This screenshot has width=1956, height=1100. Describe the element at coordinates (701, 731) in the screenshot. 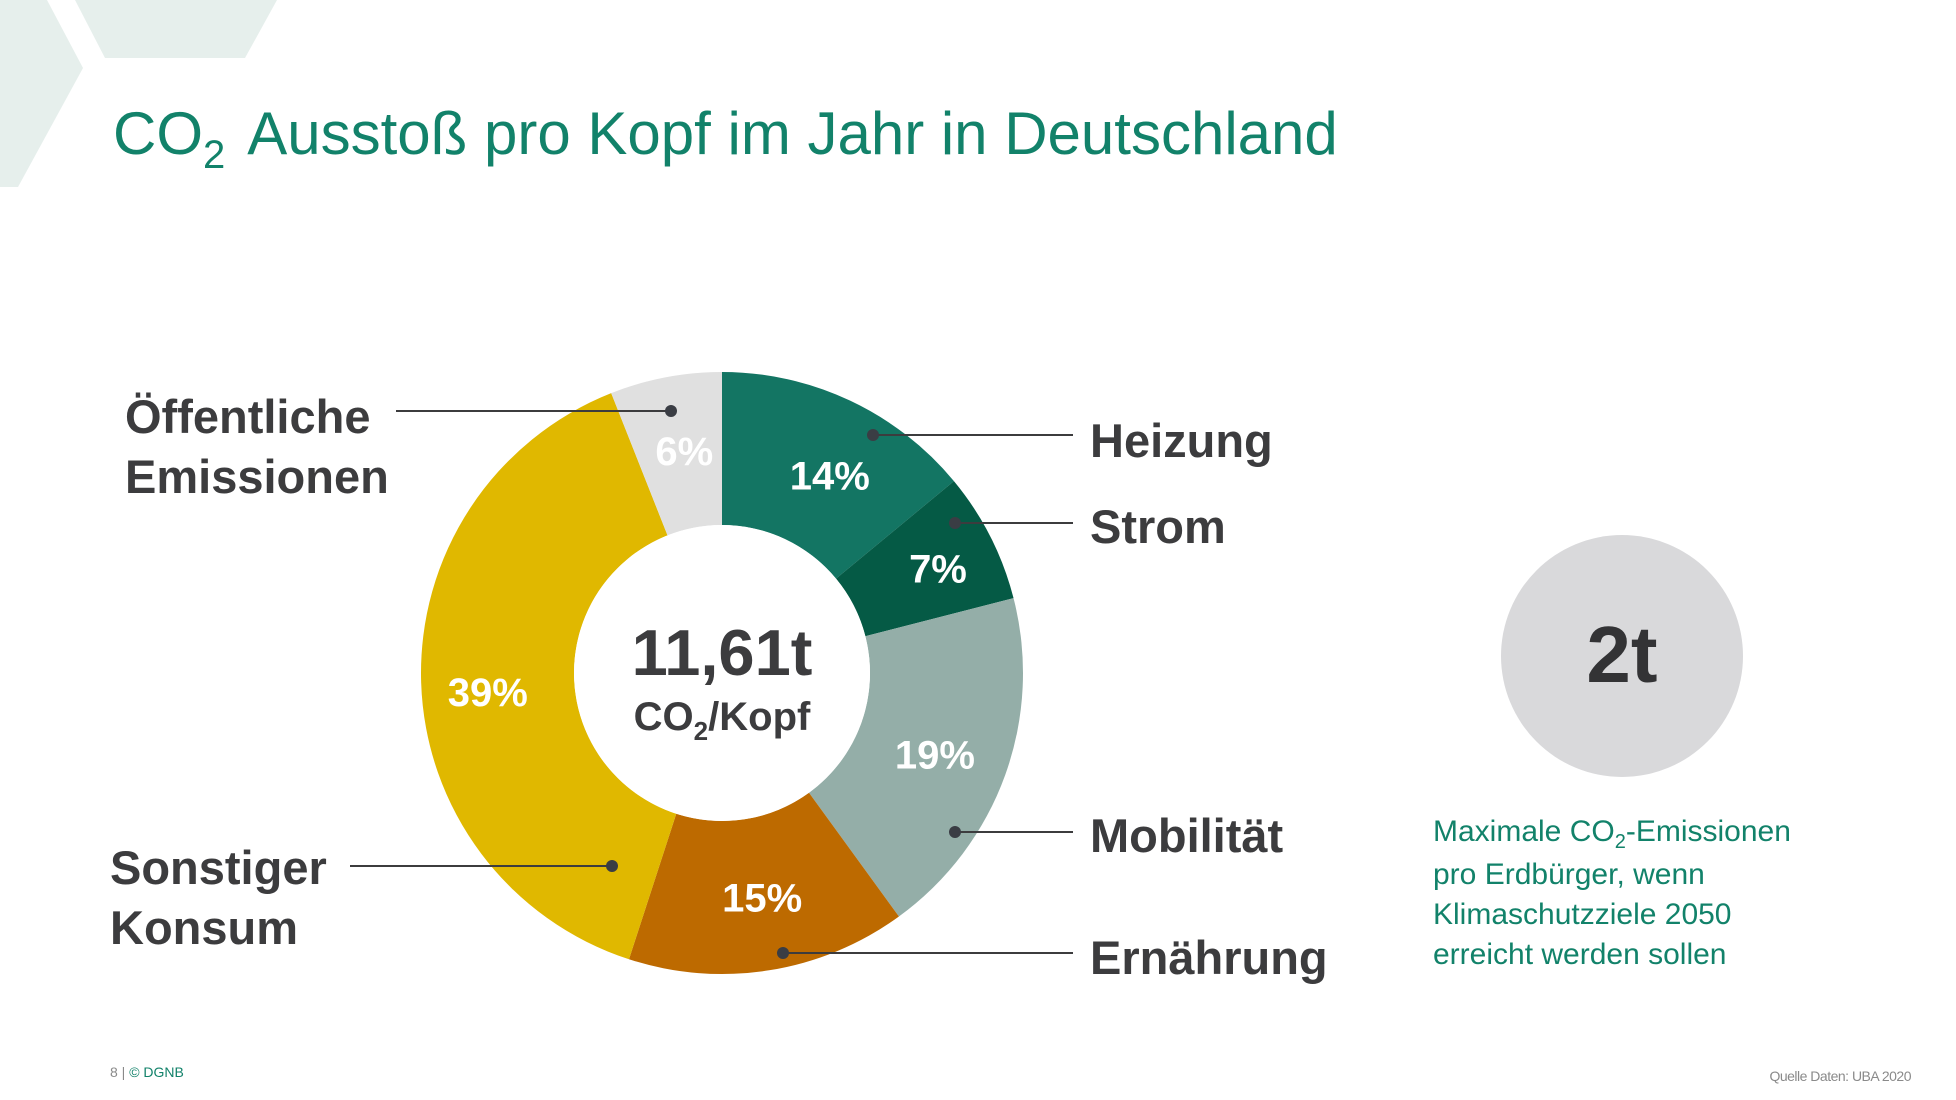

I see `unit-subscript: 2` at that location.